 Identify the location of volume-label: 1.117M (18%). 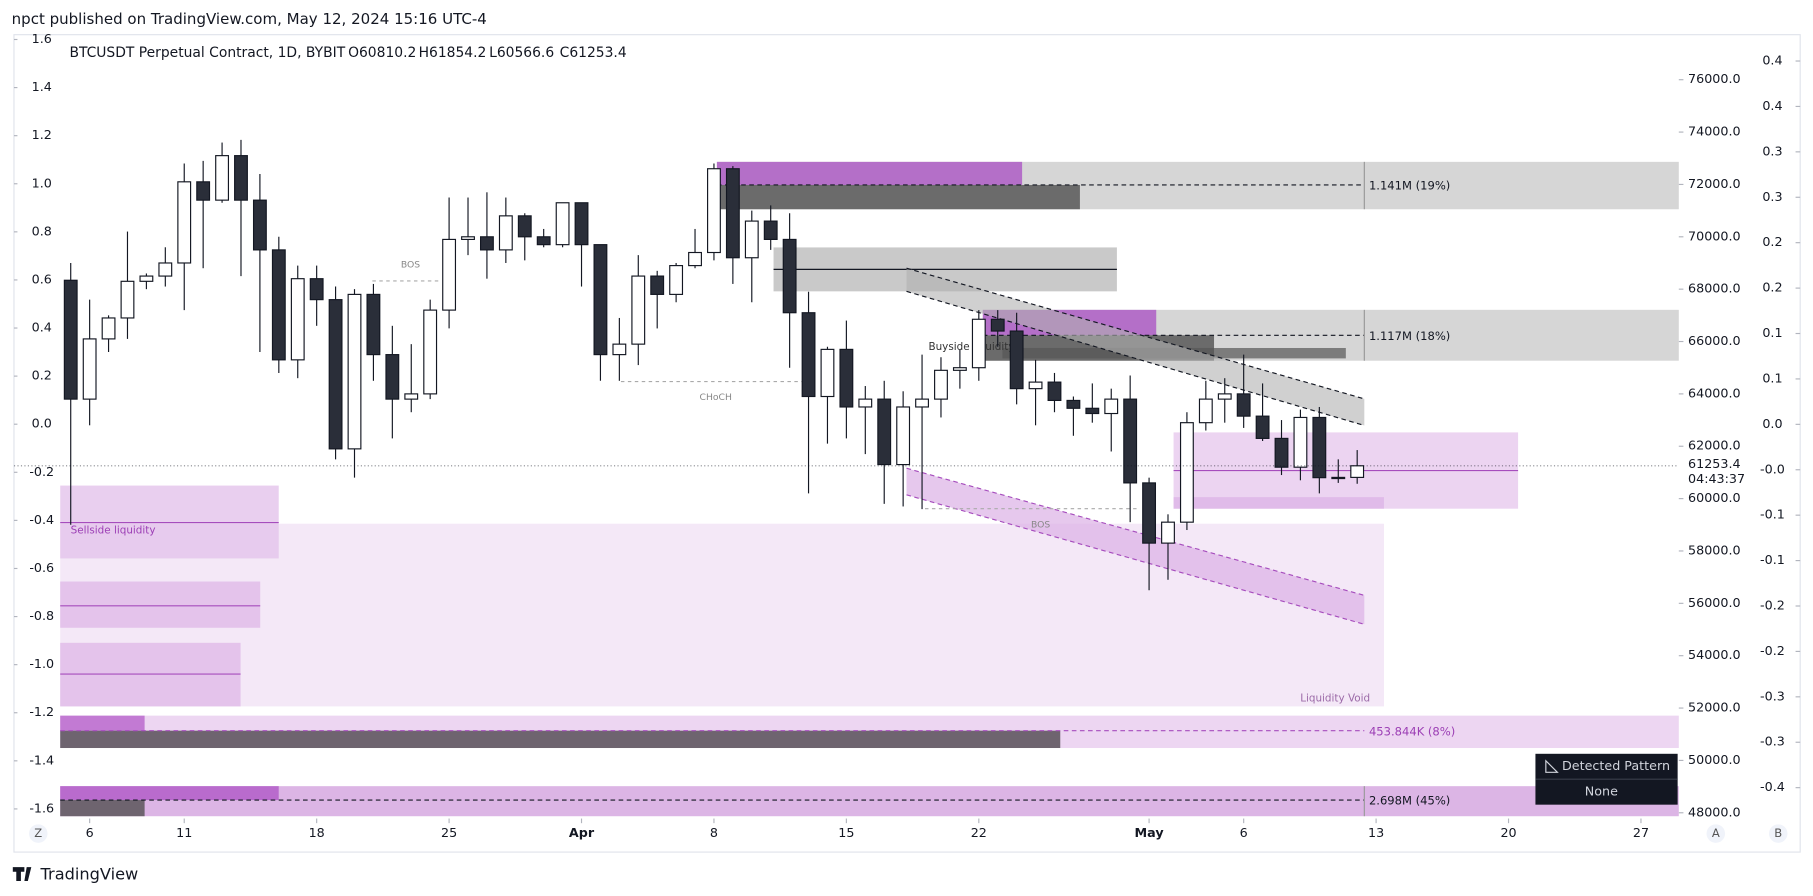
(1409, 336).